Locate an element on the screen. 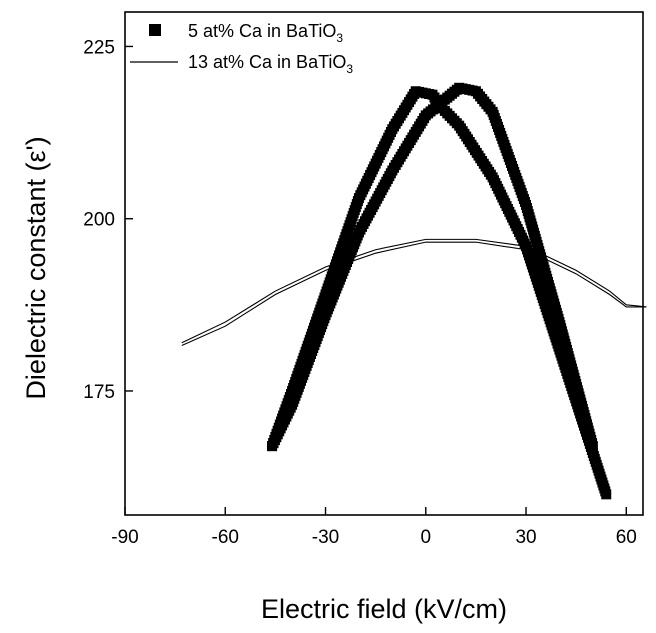 This screenshot has width=656, height=633. x-tick-label: -30 is located at coordinates (325, 537).